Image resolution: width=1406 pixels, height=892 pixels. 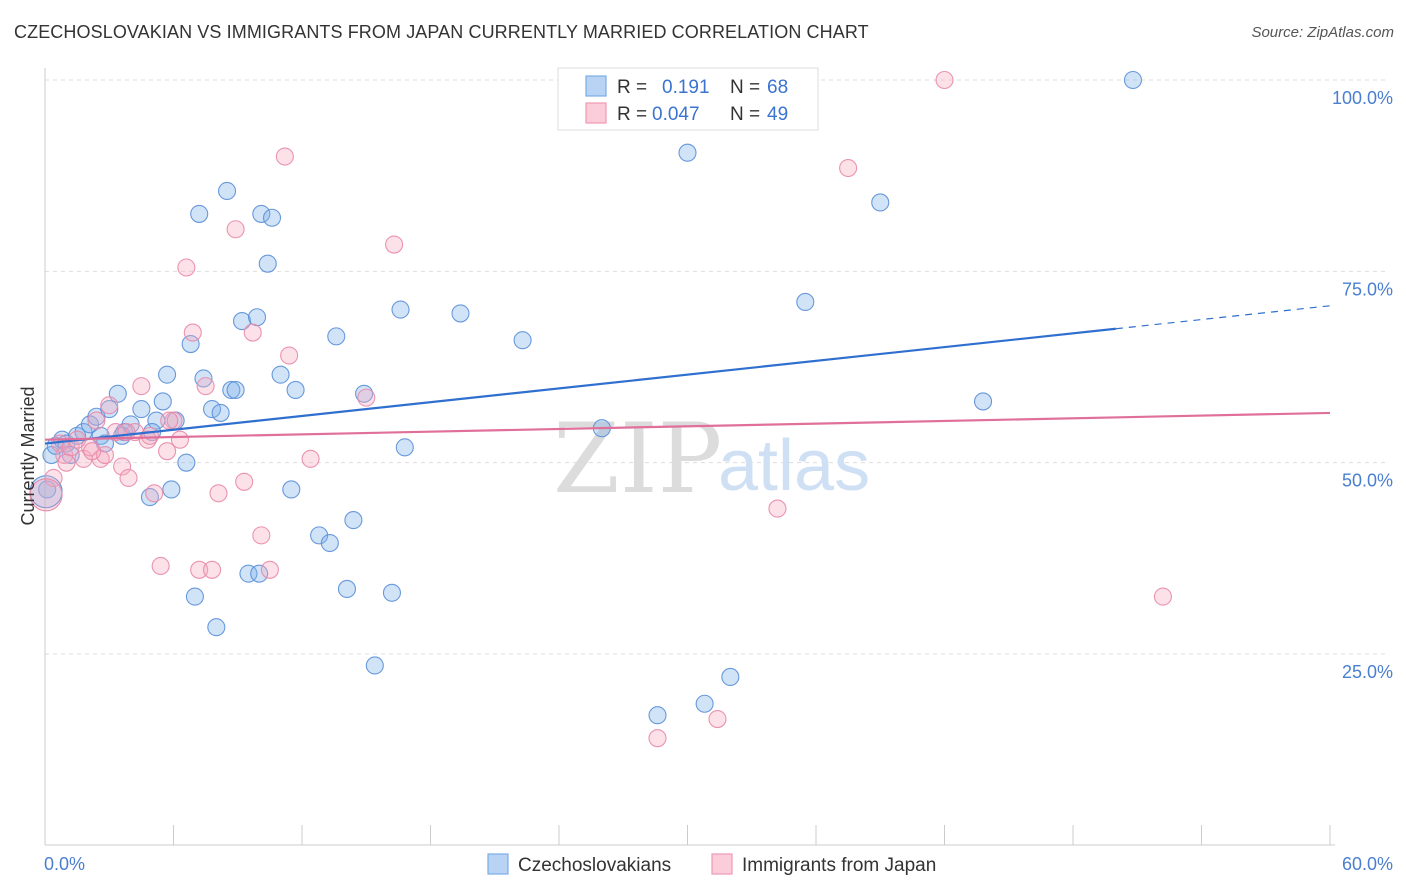 I want to click on trend-layer, so click(x=687, y=375).